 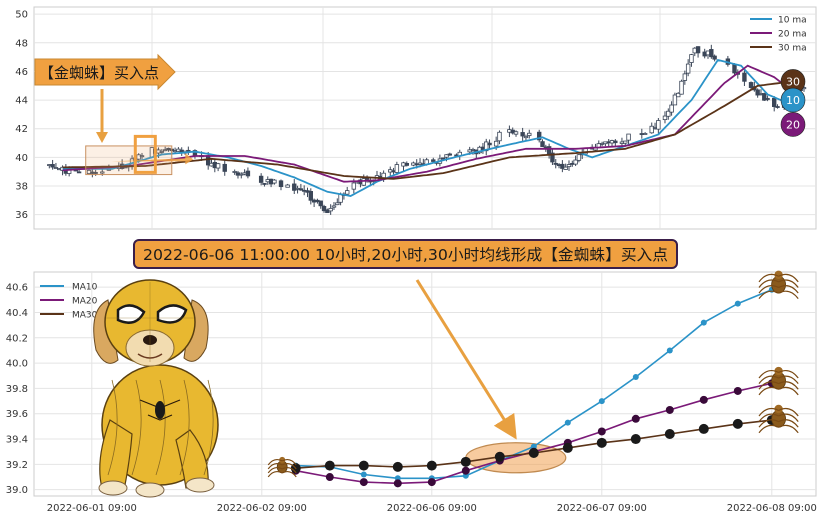 I want to click on top-y-tick-label: 50, so click(x=21, y=15).